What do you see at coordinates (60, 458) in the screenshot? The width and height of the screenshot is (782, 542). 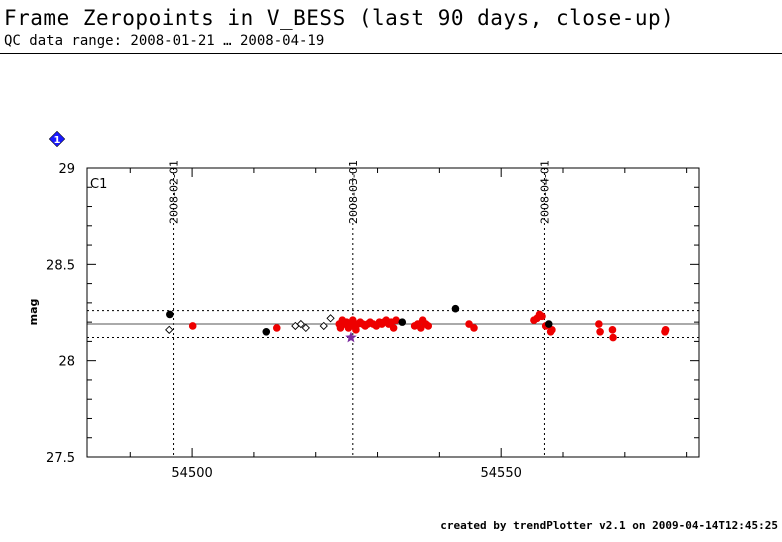 I see `y-tick-label: 27.5` at bounding box center [60, 458].